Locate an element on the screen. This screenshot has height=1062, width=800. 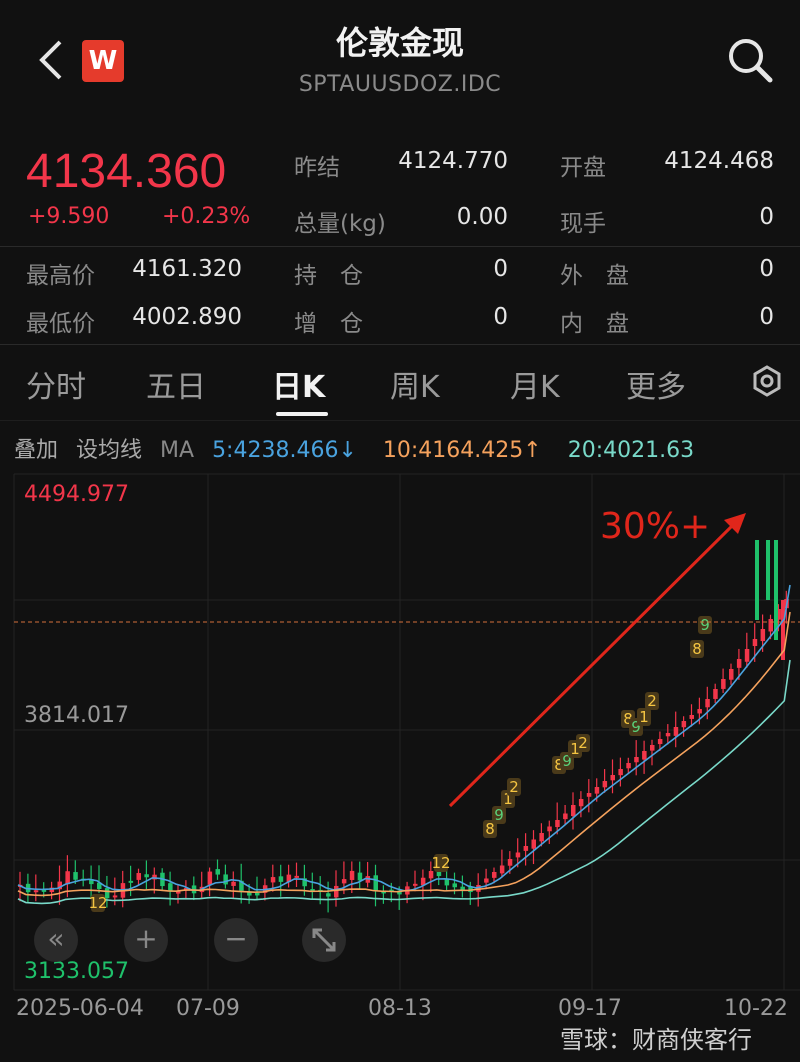
open-label: 开盘 is located at coordinates (583, 168).